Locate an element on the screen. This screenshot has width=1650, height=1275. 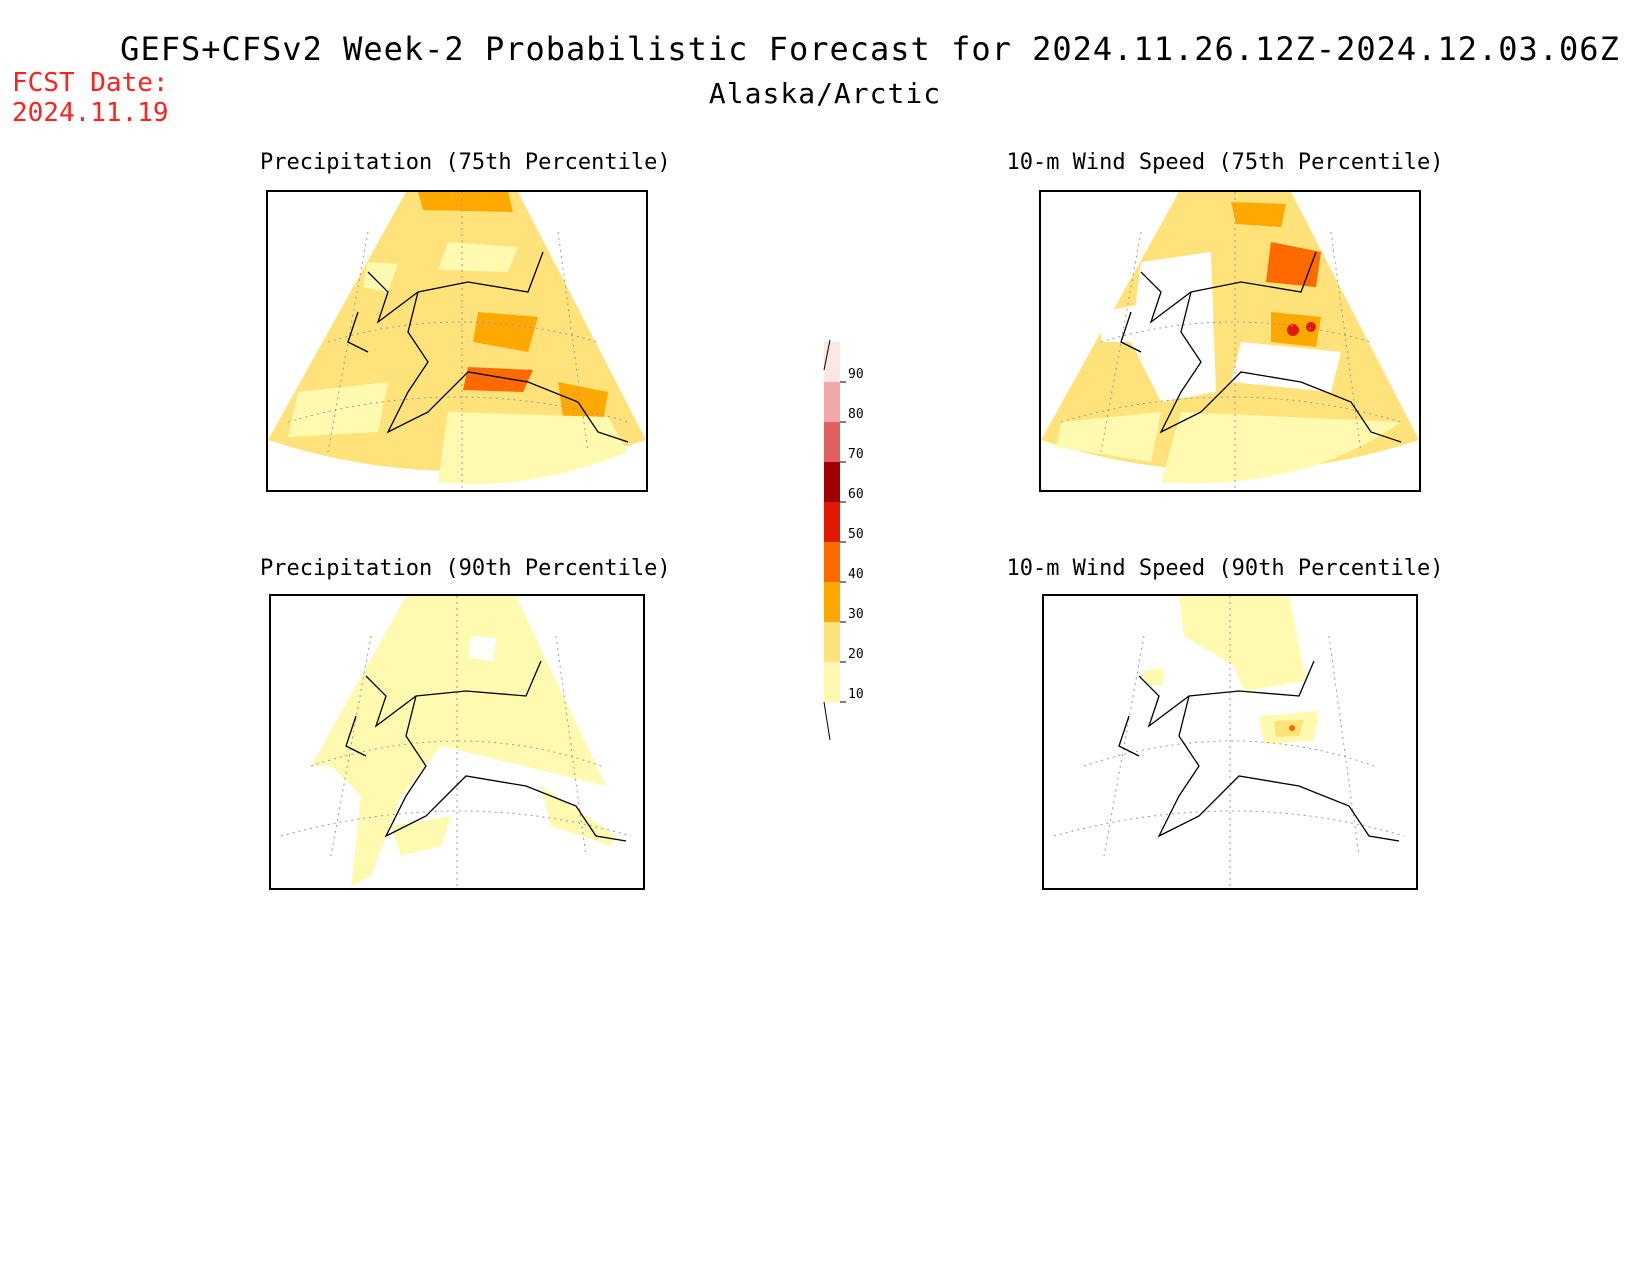
colorbar-label-80: 80 is located at coordinates (856, 414).